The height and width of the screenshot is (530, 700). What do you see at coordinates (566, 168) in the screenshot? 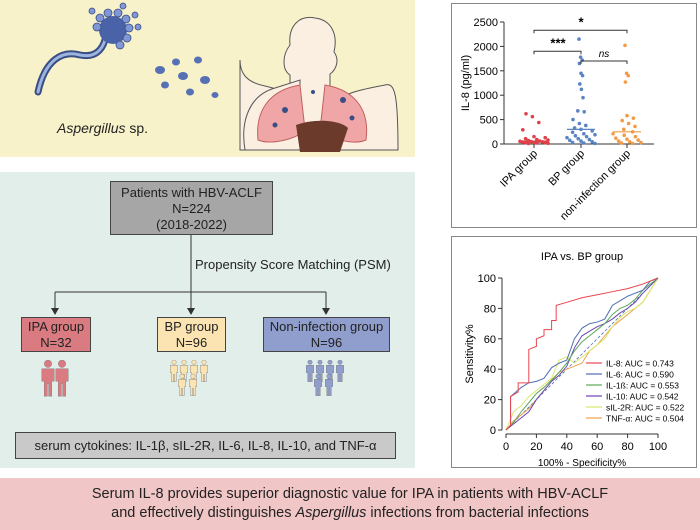
I see `x-tick-label: BP group` at bounding box center [566, 168].